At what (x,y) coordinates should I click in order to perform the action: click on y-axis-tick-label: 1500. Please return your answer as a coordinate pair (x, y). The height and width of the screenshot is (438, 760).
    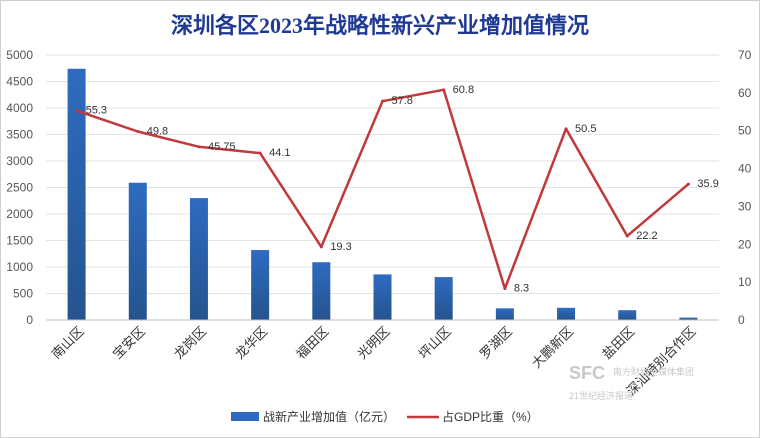
    Looking at the image, I should click on (19, 241).